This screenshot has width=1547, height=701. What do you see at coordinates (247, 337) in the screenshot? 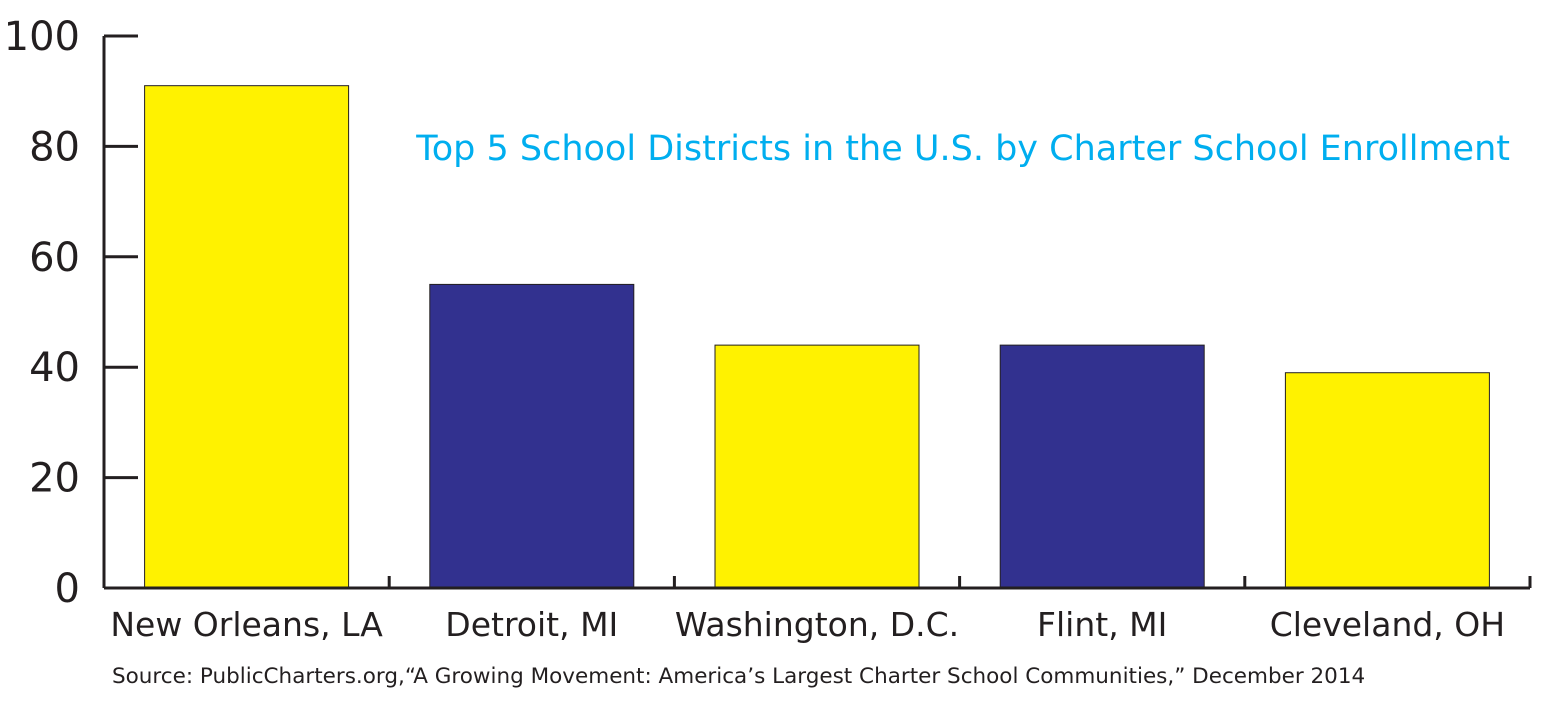
I see `bar-new-orleans-la` at bounding box center [247, 337].